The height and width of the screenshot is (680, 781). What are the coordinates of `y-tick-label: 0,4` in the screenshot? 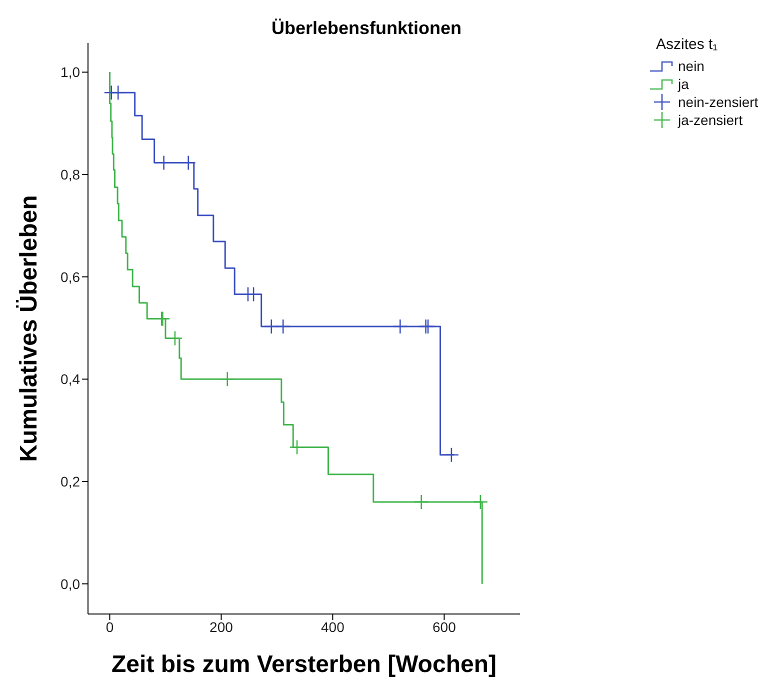 It's located at (70, 379).